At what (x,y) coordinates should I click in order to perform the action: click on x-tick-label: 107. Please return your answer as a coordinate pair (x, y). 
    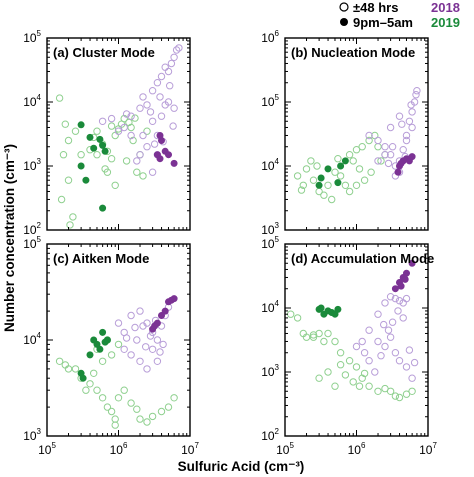
    Looking at the image, I should click on (428, 449).